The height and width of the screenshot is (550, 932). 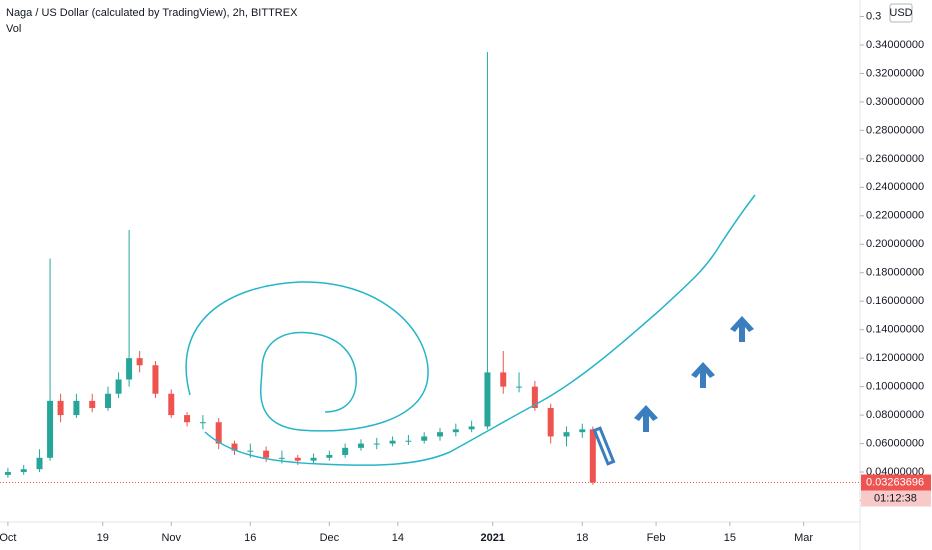 What do you see at coordinates (8, 538) in the screenshot?
I see `x-tick-label: Oct` at bounding box center [8, 538].